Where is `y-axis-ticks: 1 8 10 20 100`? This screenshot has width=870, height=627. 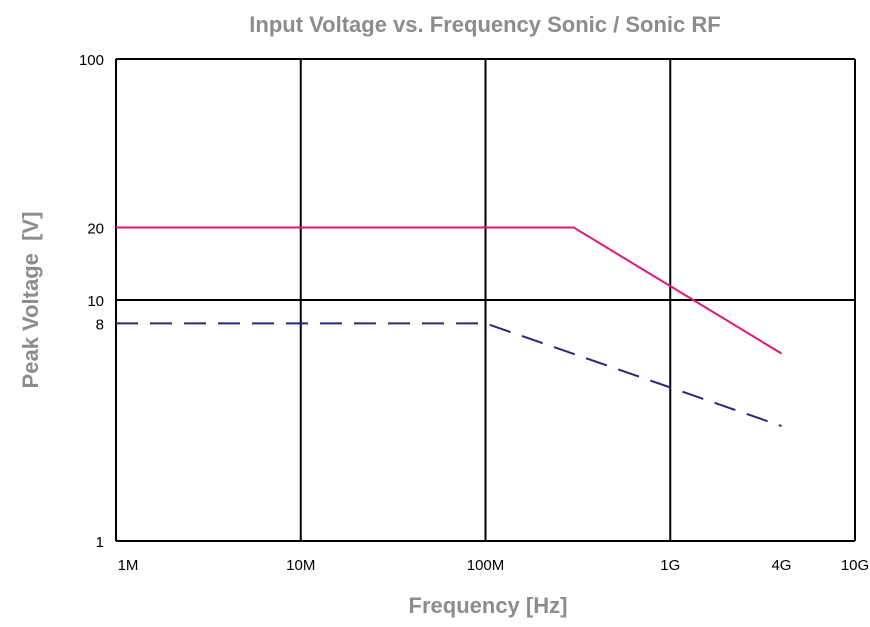 y-axis-ticks: 1 8 10 20 100 is located at coordinates (91, 301).